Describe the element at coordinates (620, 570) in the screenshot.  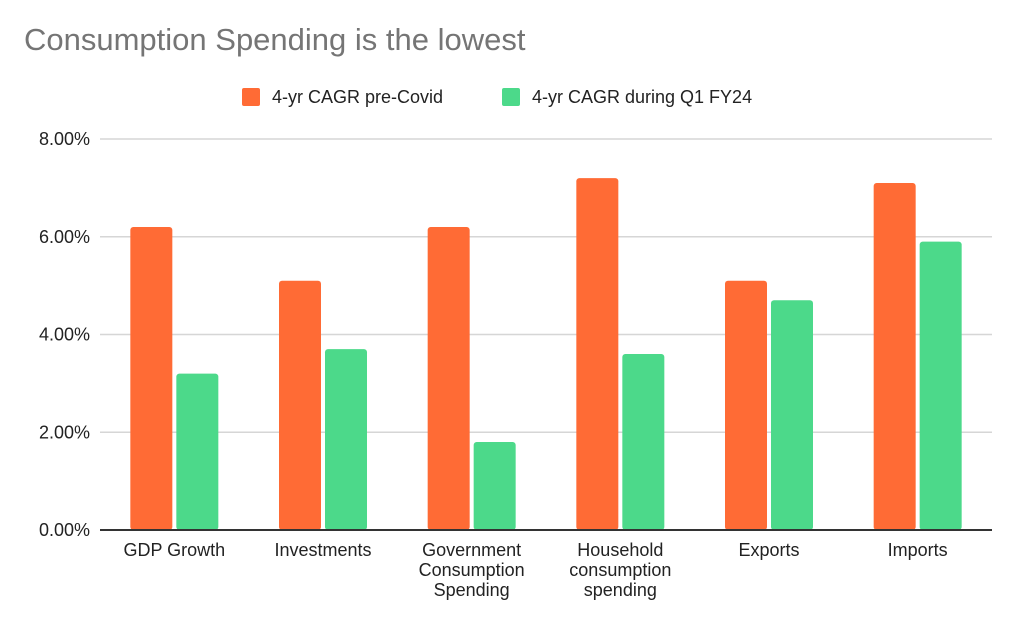
I see `x-category-label: Household consumption spending` at that location.